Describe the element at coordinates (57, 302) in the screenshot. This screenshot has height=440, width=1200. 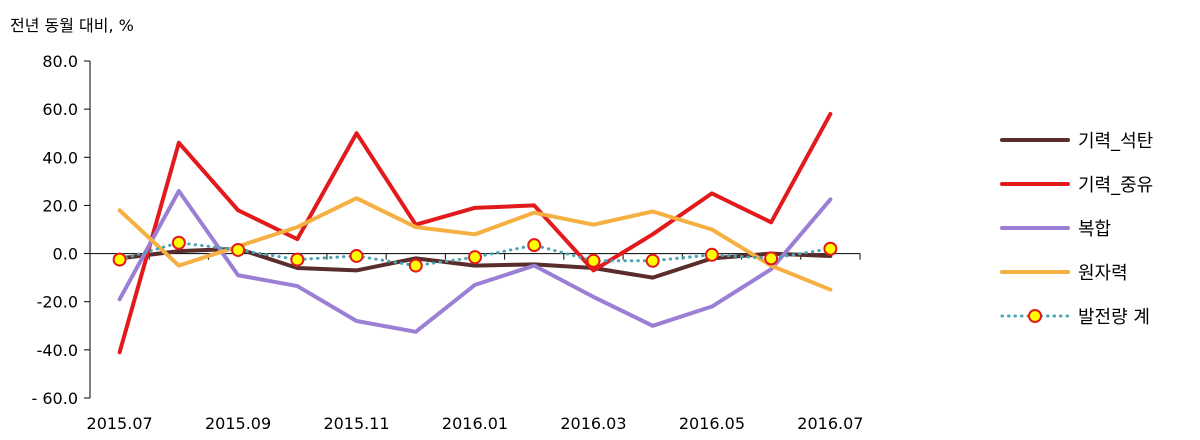
I see `y-tick-label: -20.0` at that location.